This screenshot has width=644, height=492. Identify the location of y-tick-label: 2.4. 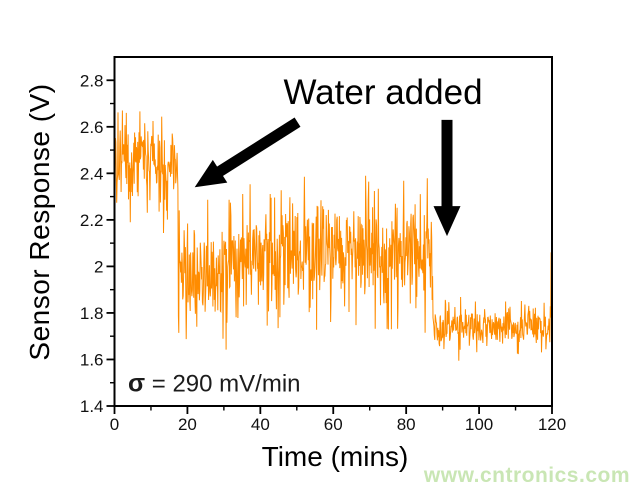
(92, 173).